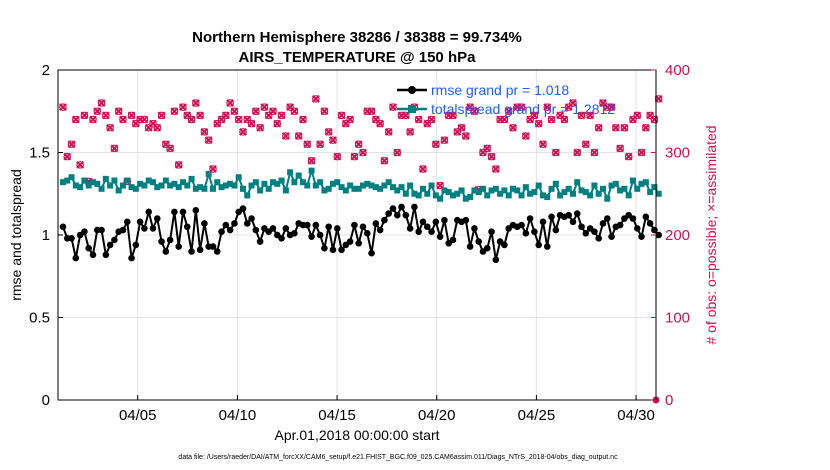  Describe the element at coordinates (677, 70) in the screenshot. I see `y2-tick-label: 400` at that location.